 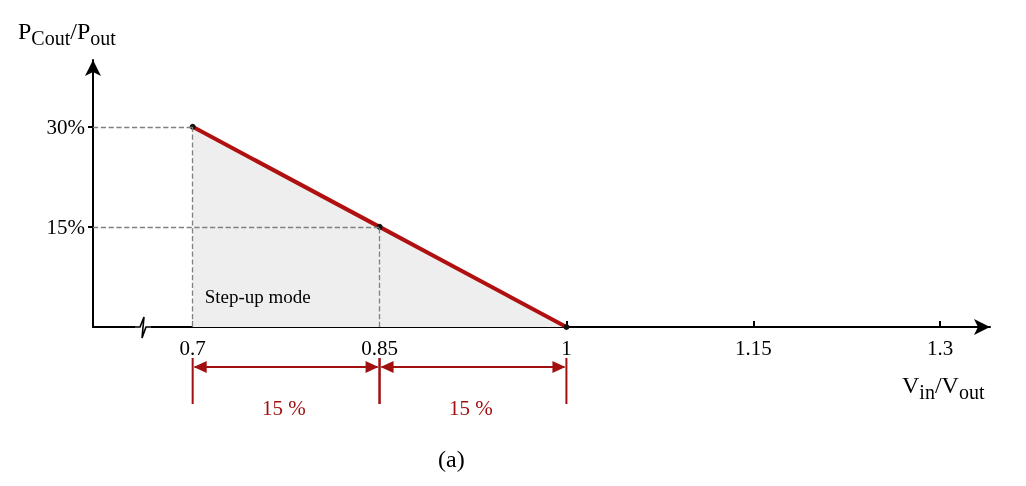 What do you see at coordinates (192, 347) in the screenshot?
I see `x-tick-label: 0.7` at bounding box center [192, 347].